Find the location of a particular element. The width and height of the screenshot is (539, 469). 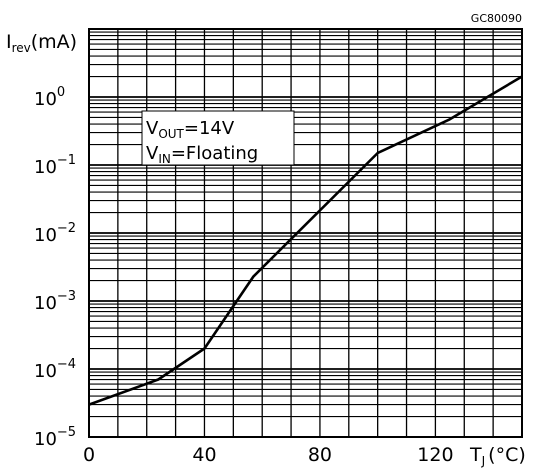

x-tick-label: 0 is located at coordinates (89, 455).